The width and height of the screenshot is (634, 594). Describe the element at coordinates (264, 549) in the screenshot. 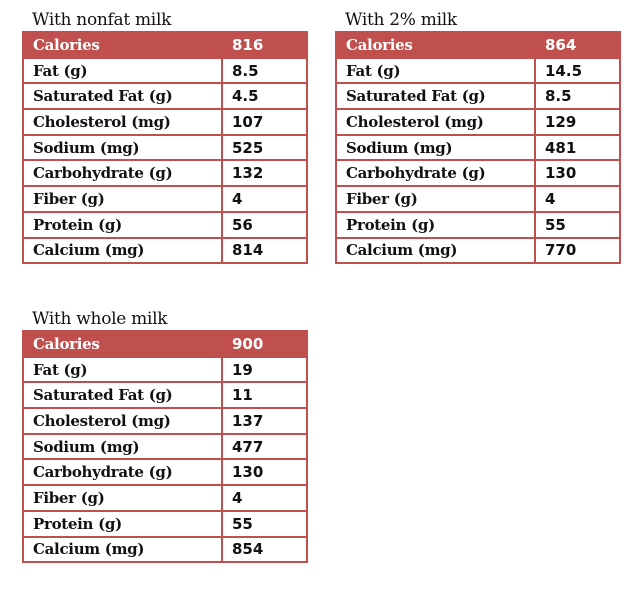

I see `nutrient-value: 854` at that location.